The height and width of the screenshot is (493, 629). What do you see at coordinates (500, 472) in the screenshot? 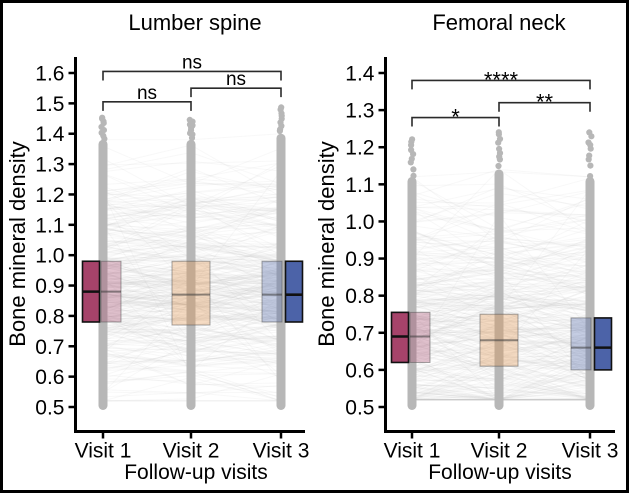
I see `x-axis-label-right: Follow-up visits` at bounding box center [500, 472].